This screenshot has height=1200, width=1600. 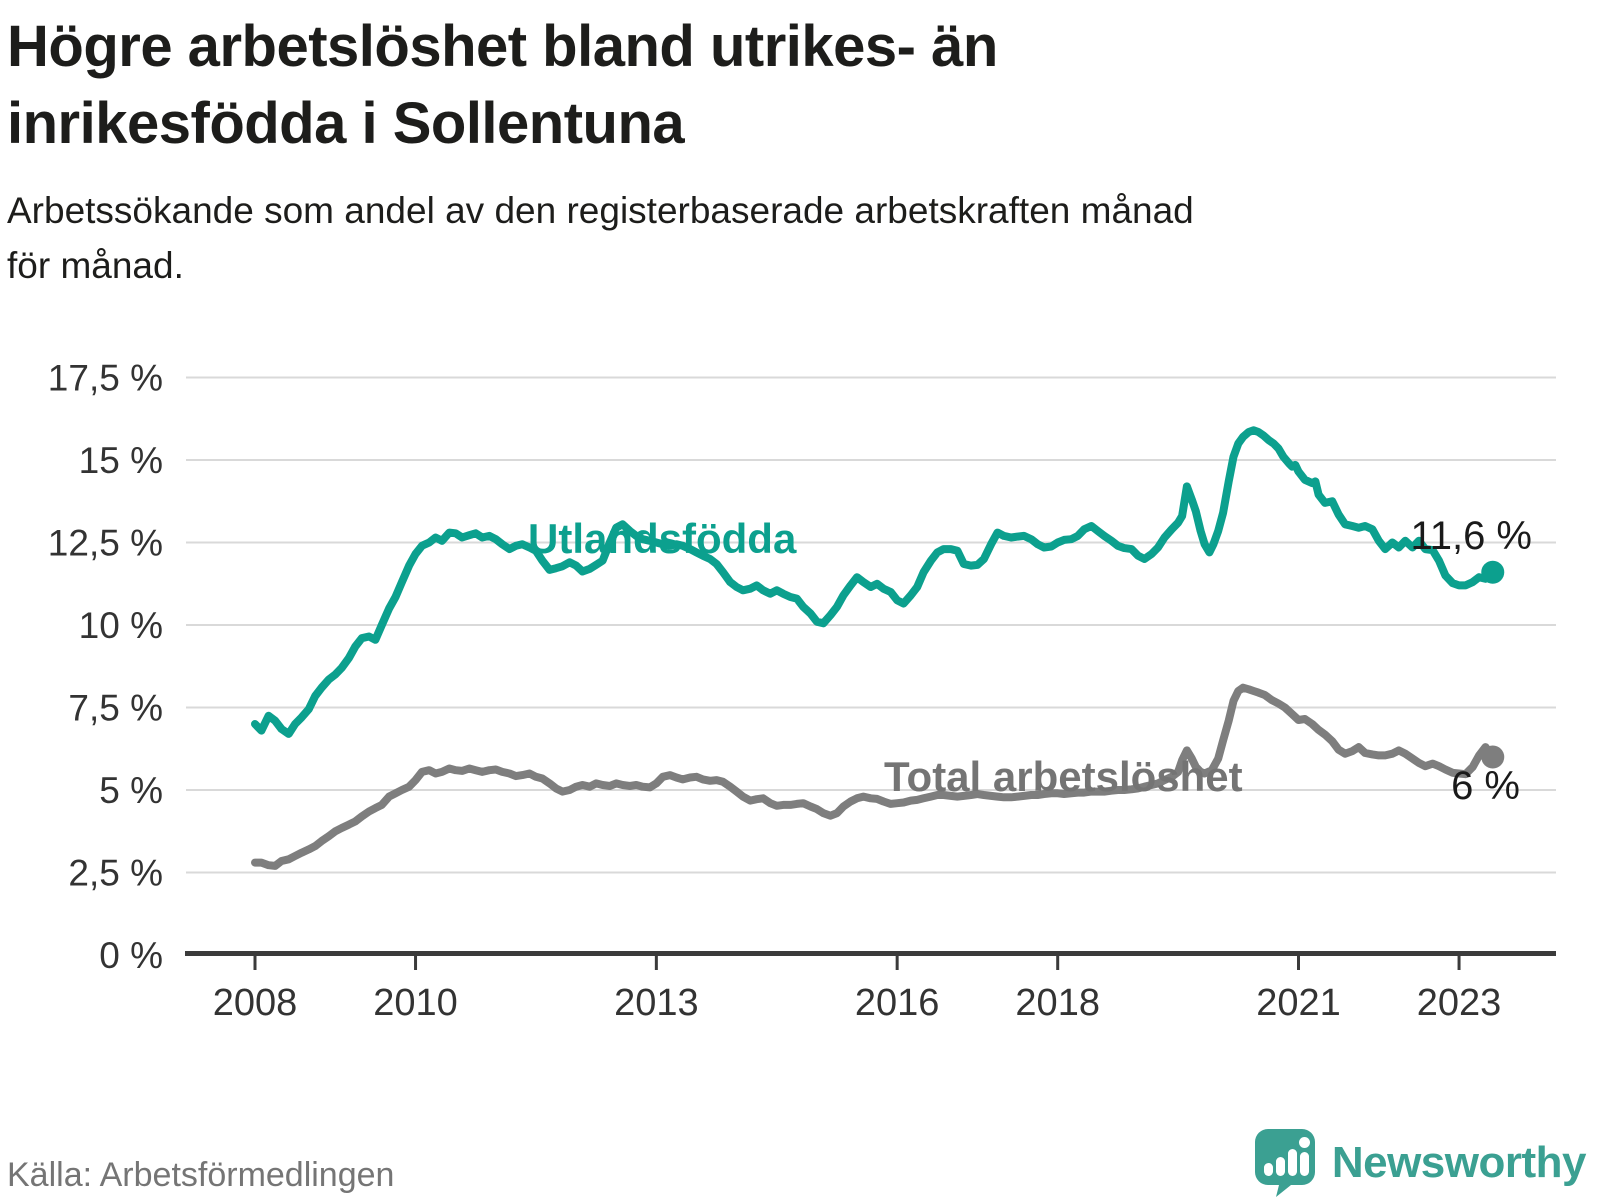 What do you see at coordinates (131, 790) in the screenshot?
I see `y-axis-label: 5 %` at bounding box center [131, 790].